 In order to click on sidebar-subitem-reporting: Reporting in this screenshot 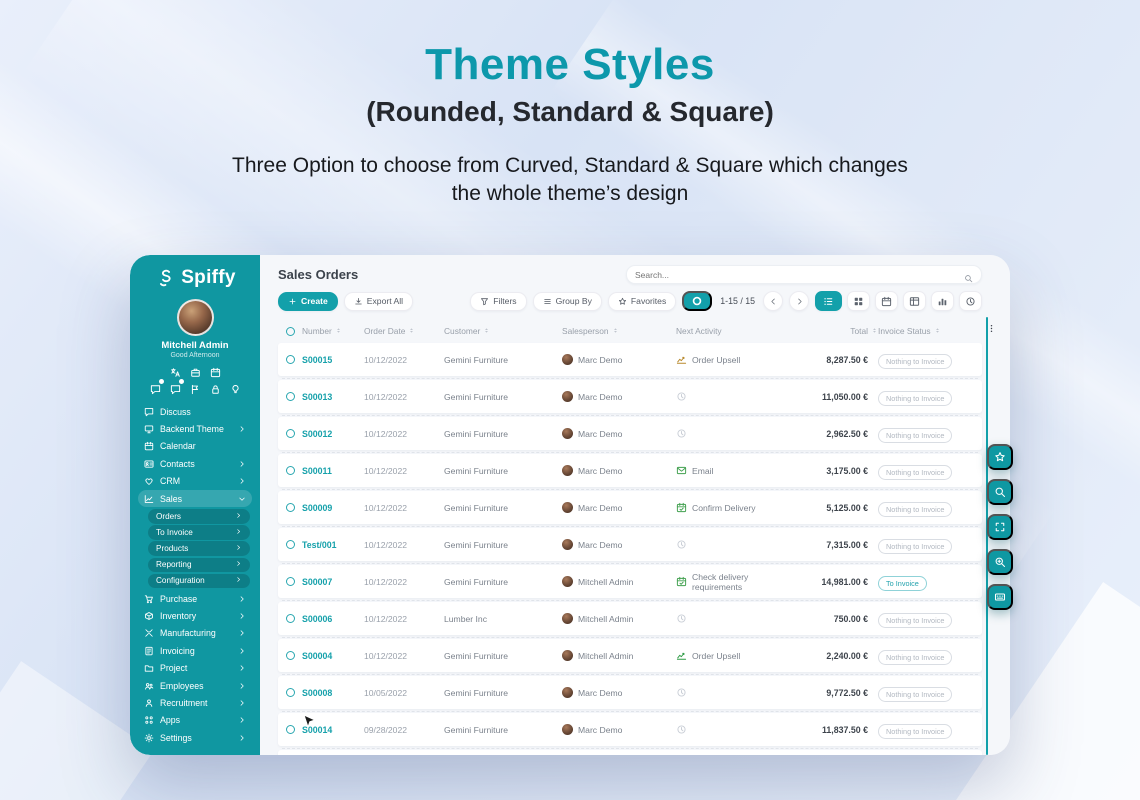, I will do `click(199, 565)`.